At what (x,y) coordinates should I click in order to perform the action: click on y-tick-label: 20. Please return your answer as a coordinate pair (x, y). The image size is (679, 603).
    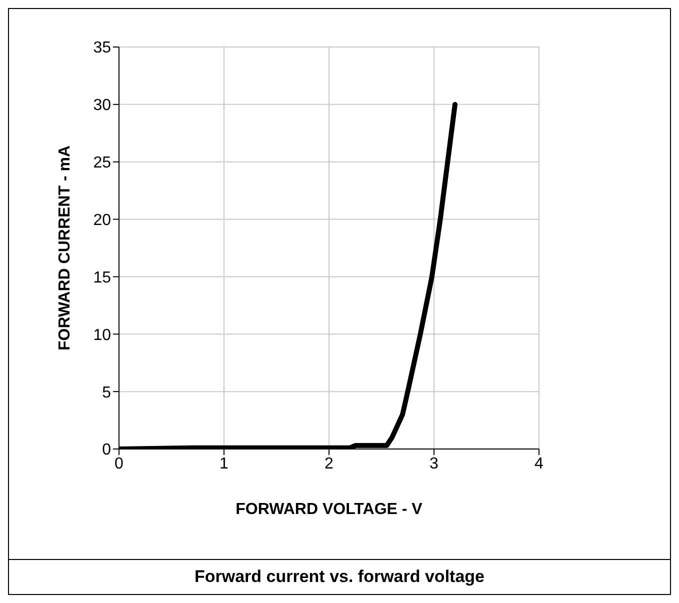
    Looking at the image, I should click on (102, 220).